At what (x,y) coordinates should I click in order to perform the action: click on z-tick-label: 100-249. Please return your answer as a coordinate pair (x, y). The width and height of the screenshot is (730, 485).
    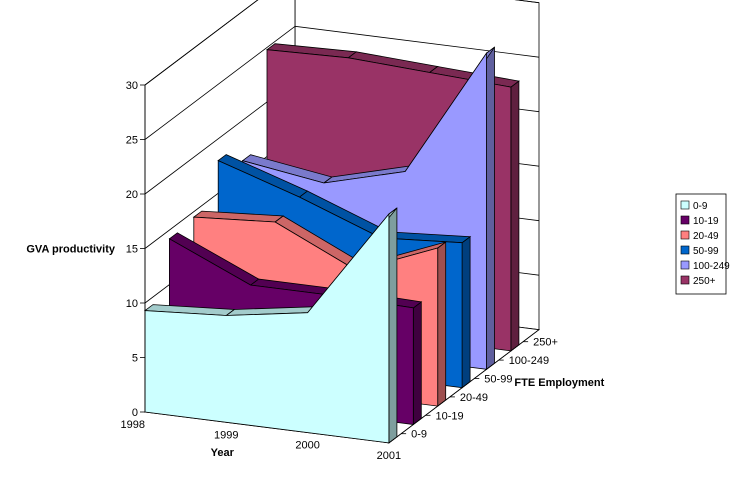
    Looking at the image, I should click on (529, 361).